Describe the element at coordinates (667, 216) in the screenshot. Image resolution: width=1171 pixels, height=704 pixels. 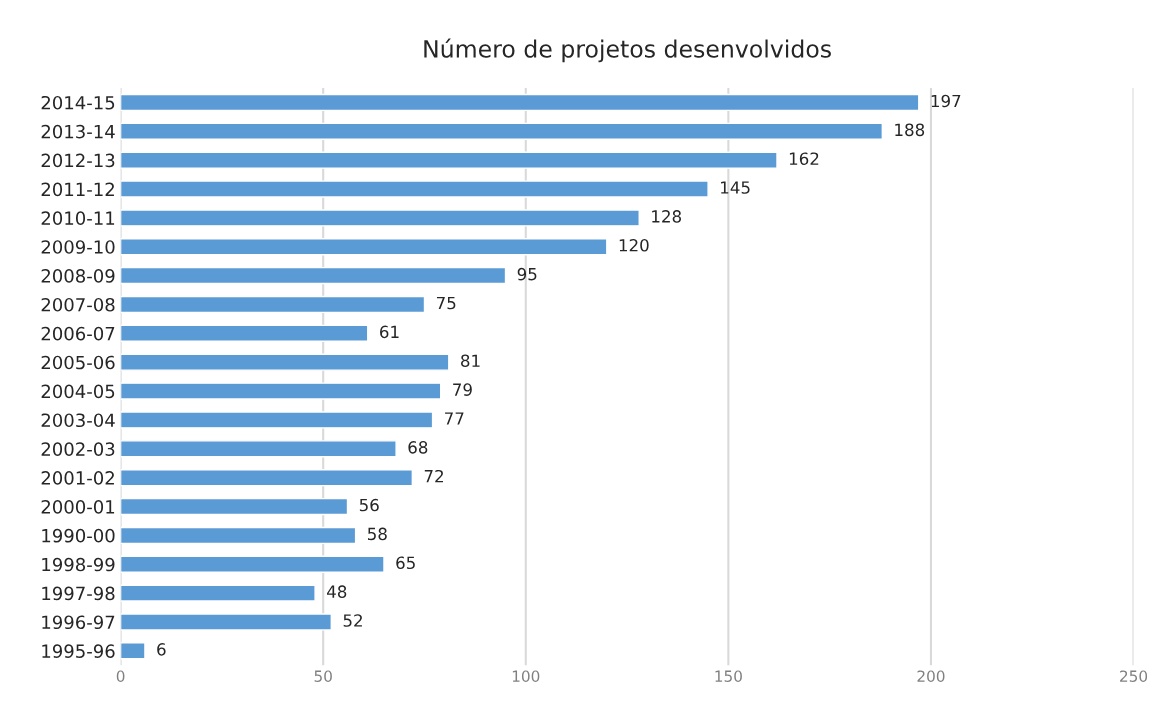
I see `data-label: 128` at that location.